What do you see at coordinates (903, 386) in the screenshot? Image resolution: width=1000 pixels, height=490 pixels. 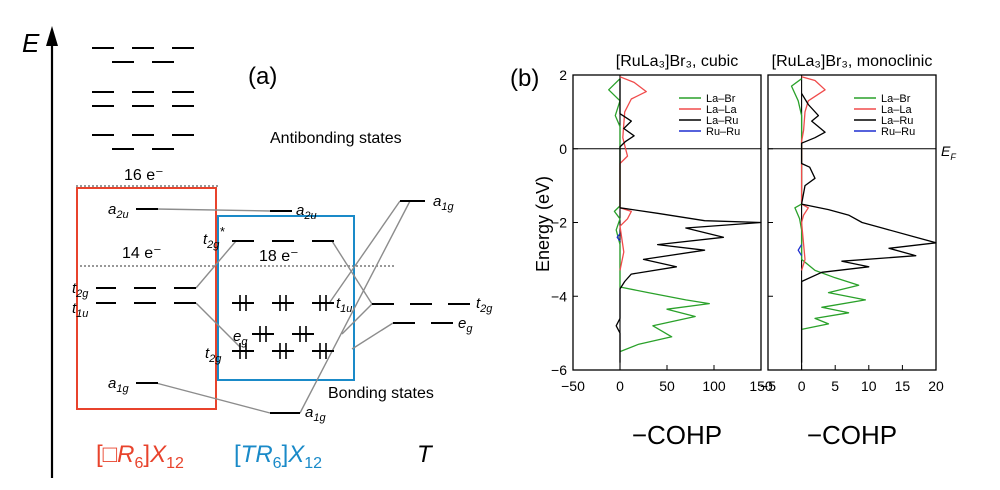 I see `x-tick-label: 15` at bounding box center [903, 386].